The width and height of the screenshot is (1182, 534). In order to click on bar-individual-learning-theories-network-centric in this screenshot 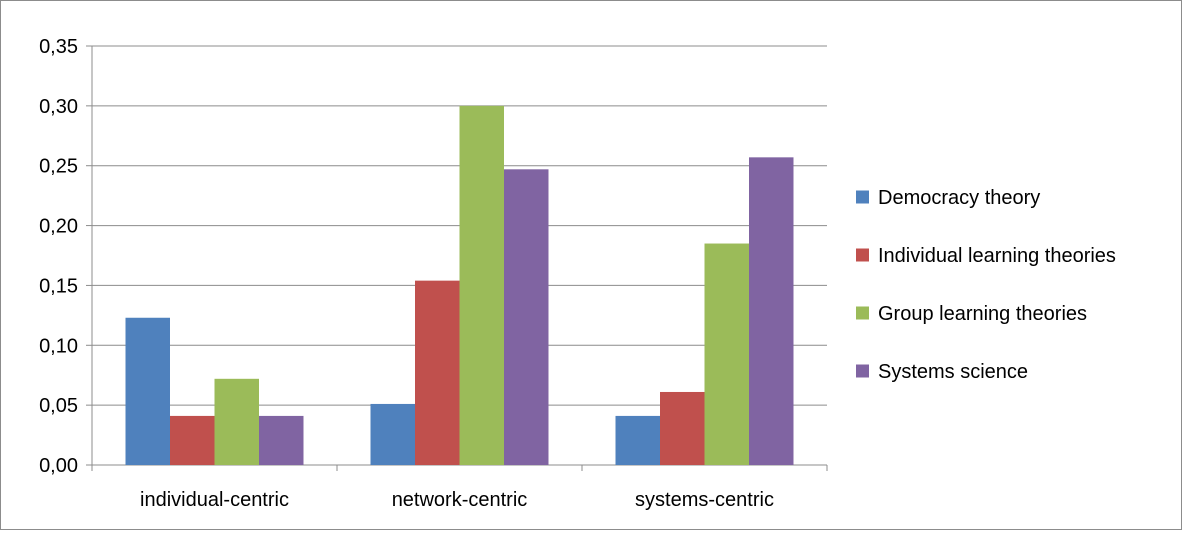, I will do `click(437, 372)`.